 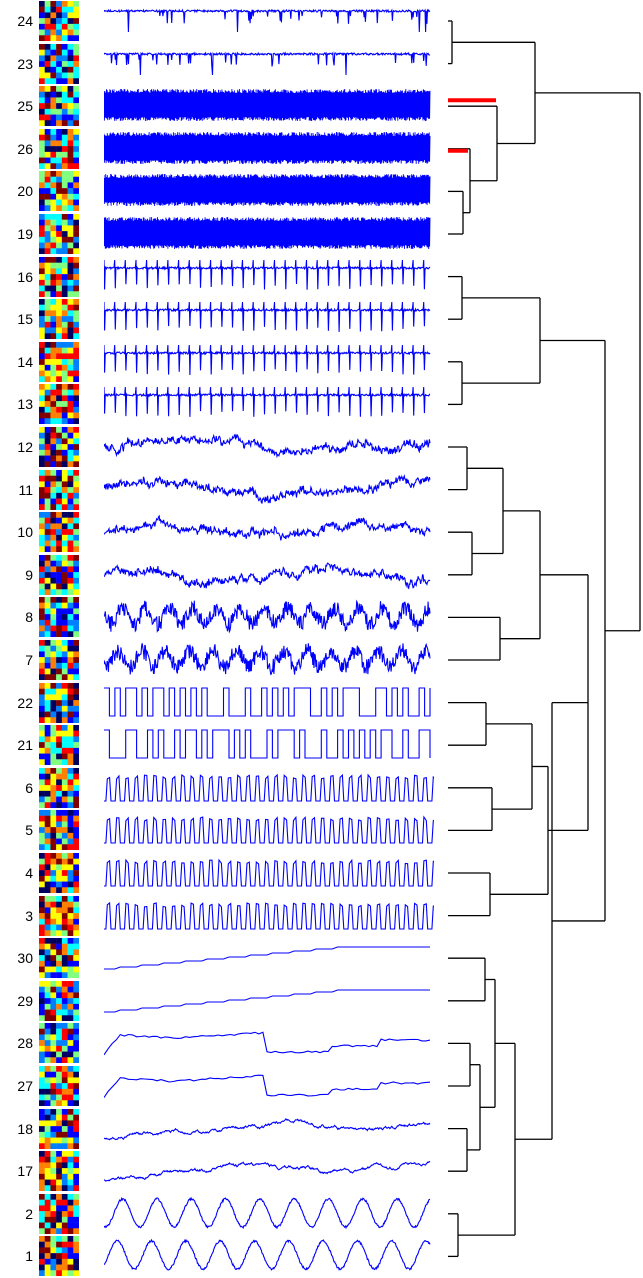 I want to click on series-label: 22, so click(x=25, y=702).